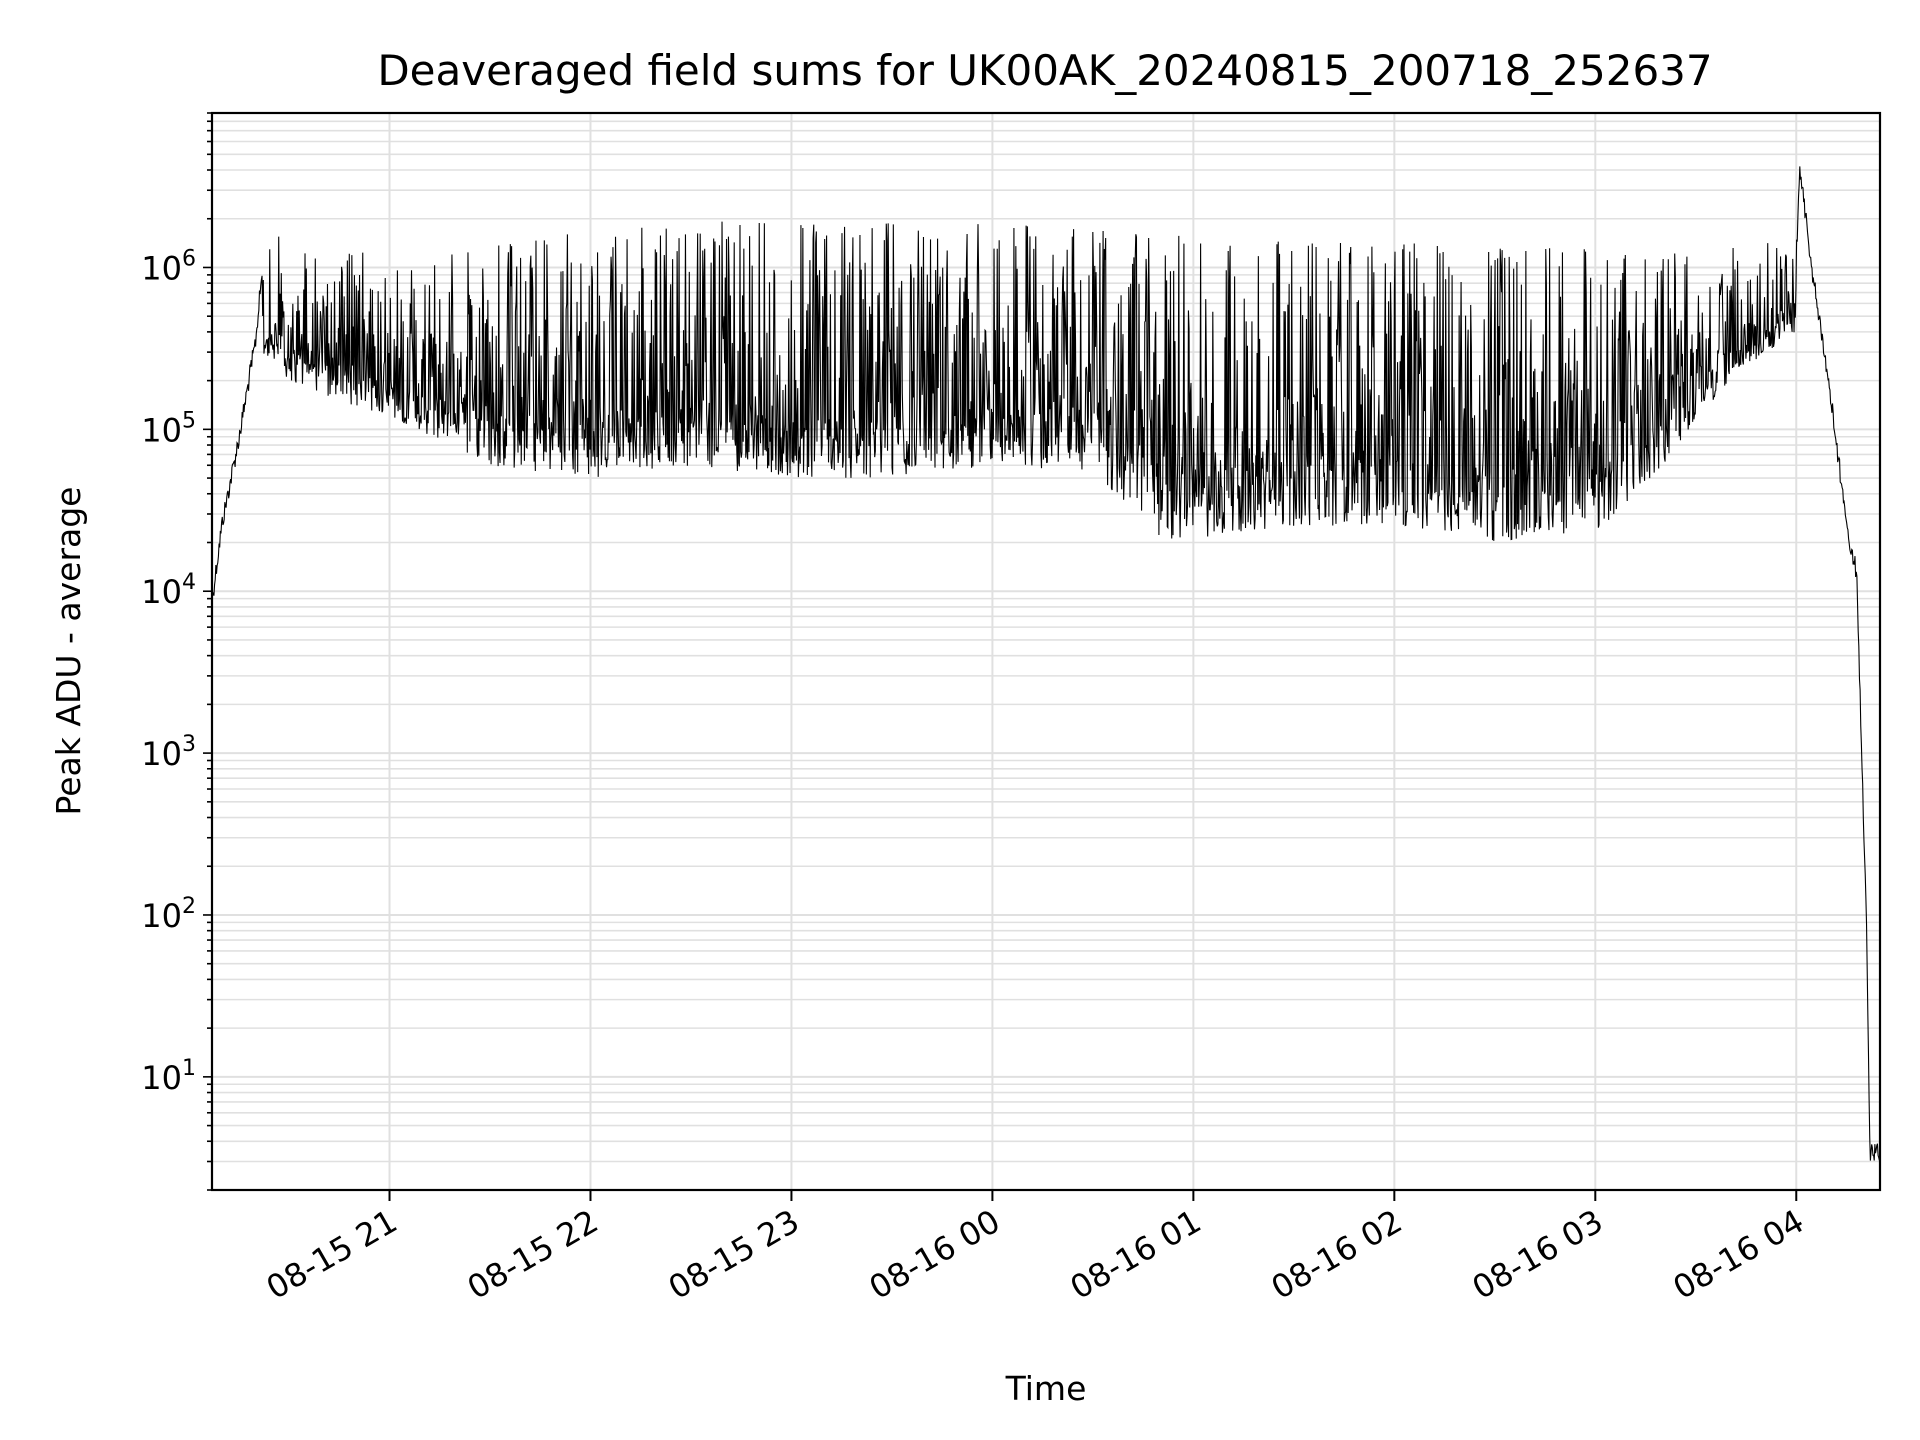 The width and height of the screenshot is (1920, 1440). Describe the element at coordinates (176, 651) in the screenshot. I see `y-axis: 101 102 103 104 105 106` at that location.